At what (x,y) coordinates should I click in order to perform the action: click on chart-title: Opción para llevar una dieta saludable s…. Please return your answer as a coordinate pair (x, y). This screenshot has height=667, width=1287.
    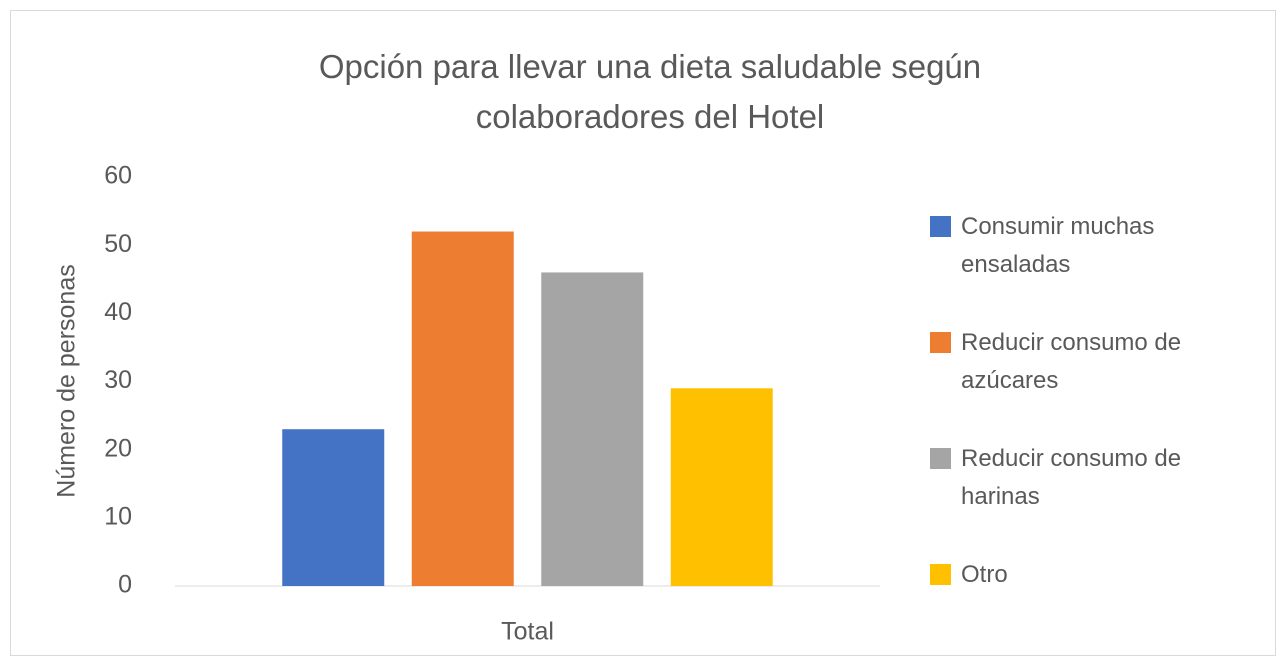
    Looking at the image, I should click on (650, 91).